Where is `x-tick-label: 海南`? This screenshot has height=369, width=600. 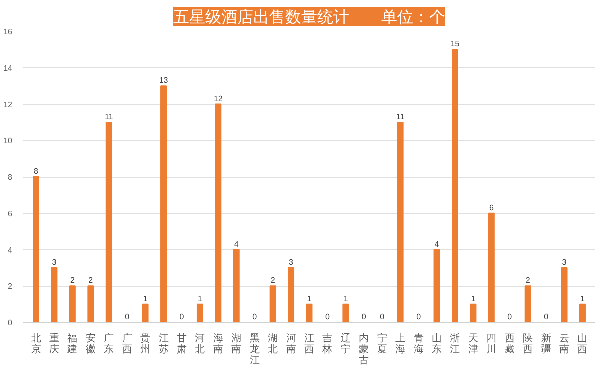 x-tick-label: 海南 is located at coordinates (218, 344).